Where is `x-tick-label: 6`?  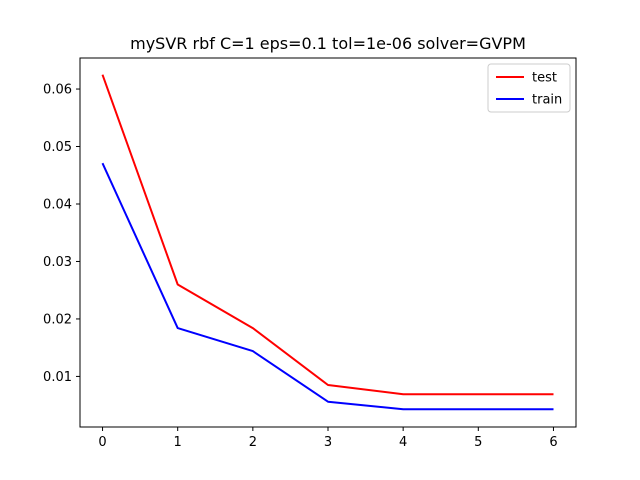 x-tick-label: 6 is located at coordinates (553, 442).